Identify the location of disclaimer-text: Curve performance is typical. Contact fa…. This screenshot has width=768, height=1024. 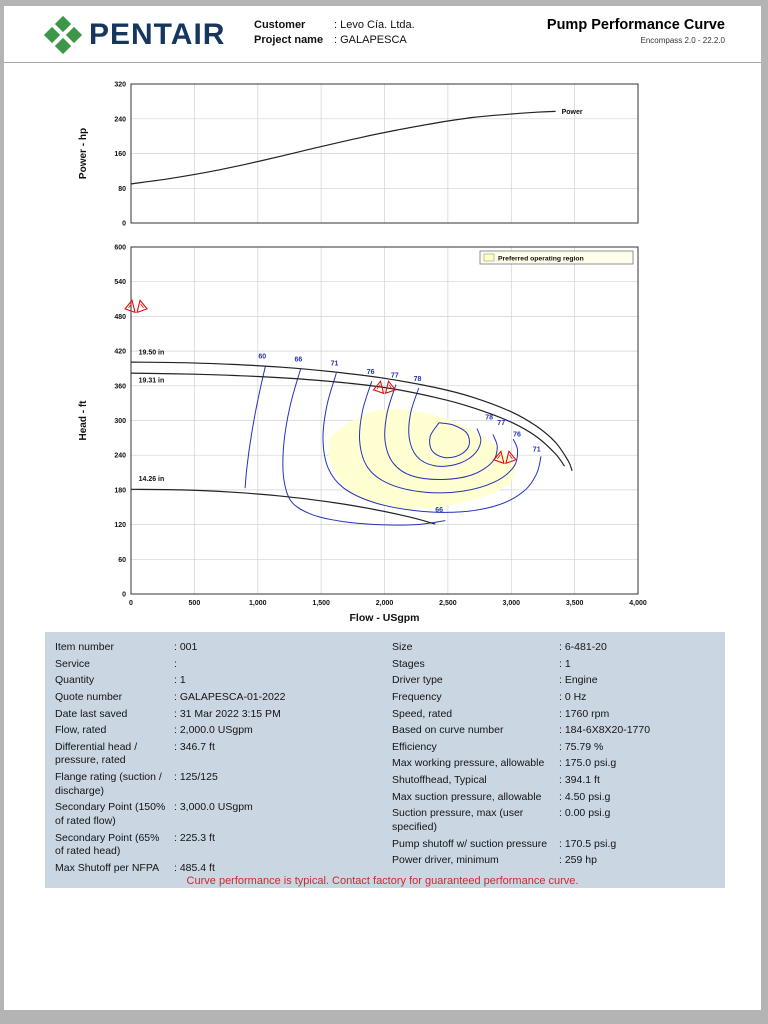
(382, 881).